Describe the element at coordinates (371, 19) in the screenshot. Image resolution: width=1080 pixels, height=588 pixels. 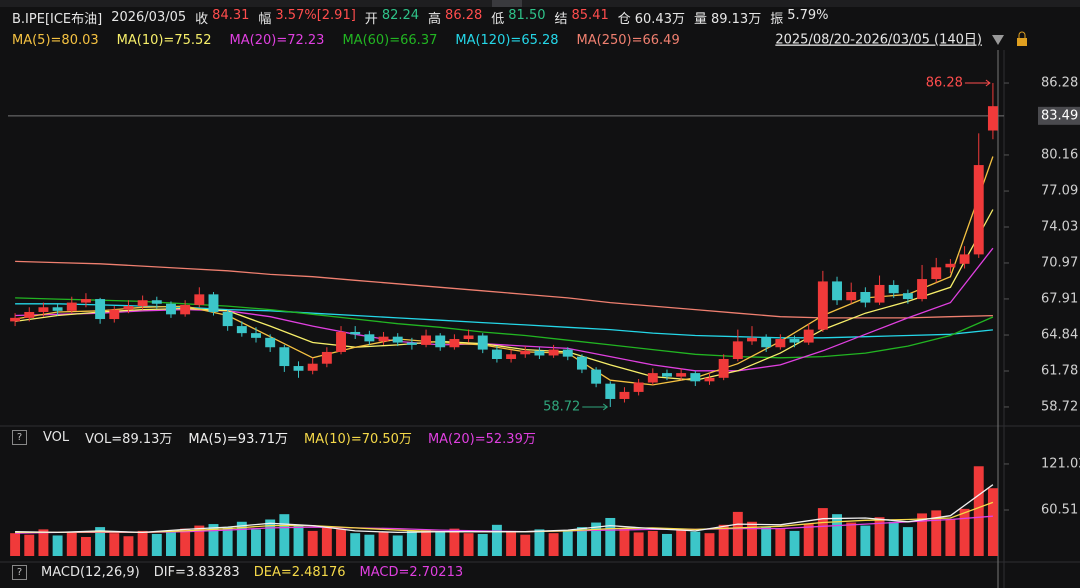
I see `field-label: 开` at that location.